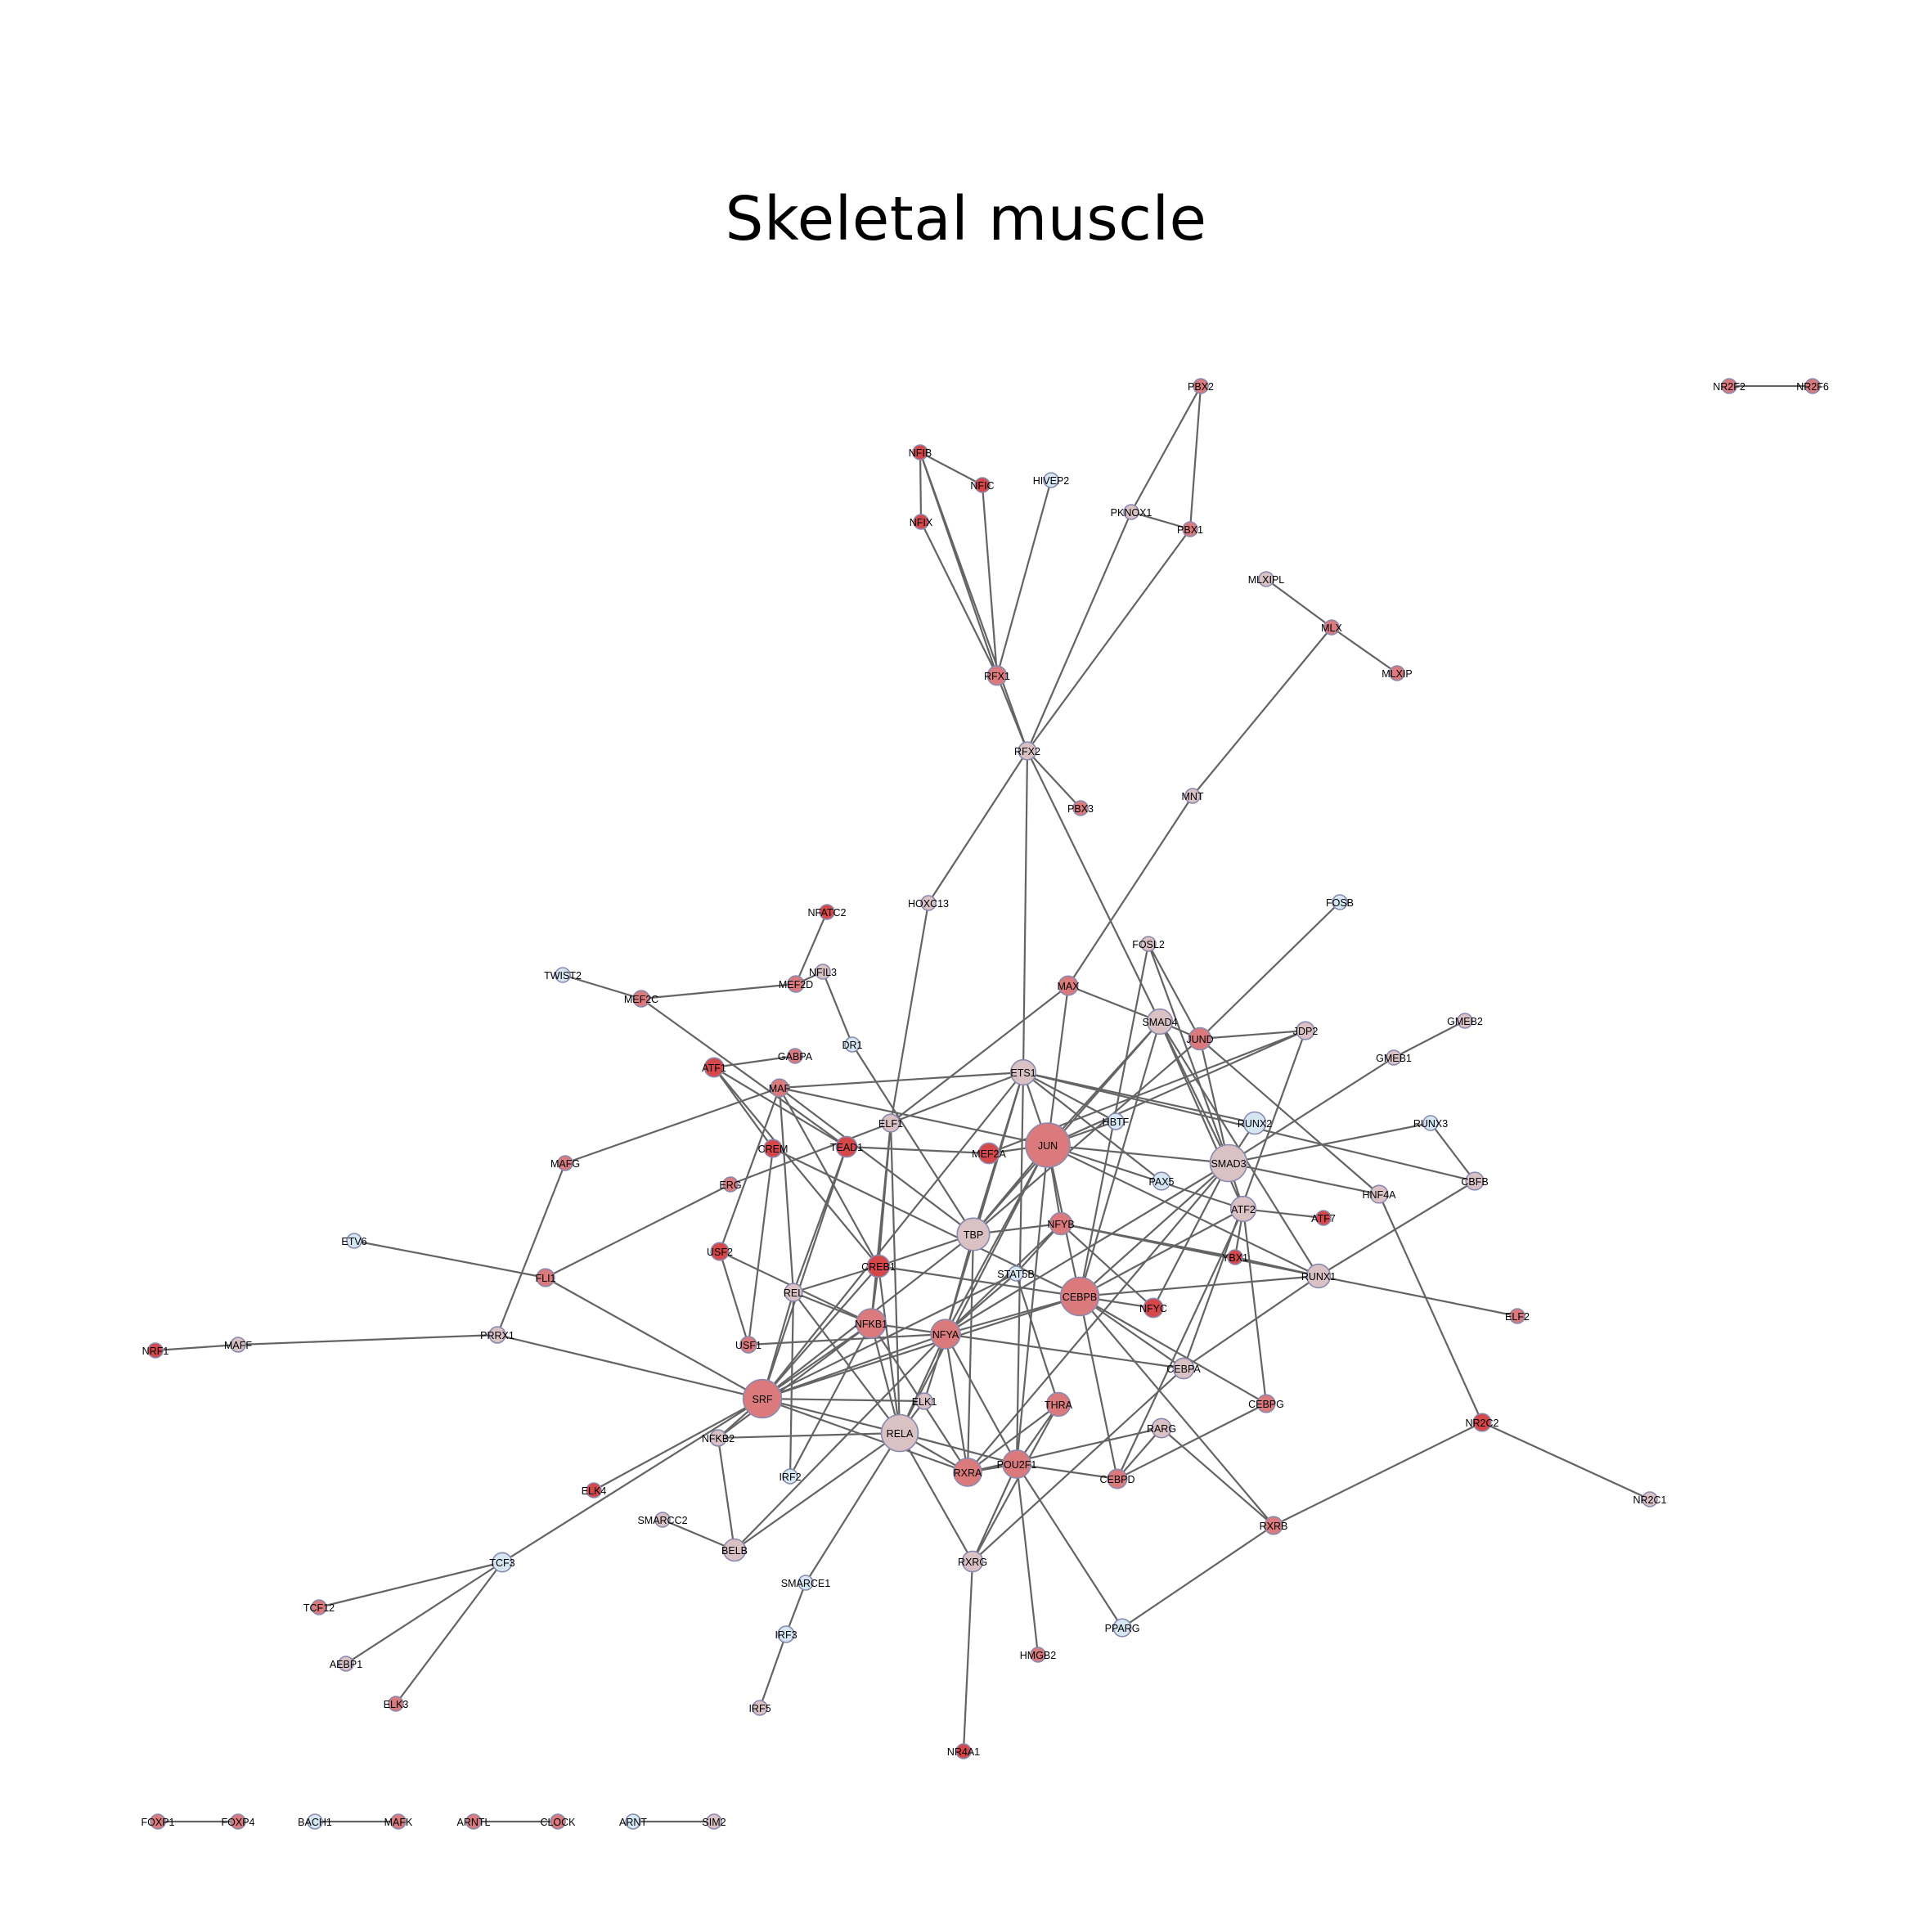  What do you see at coordinates (921, 453) in the screenshot?
I see `node-nfib: NFIB` at bounding box center [921, 453].